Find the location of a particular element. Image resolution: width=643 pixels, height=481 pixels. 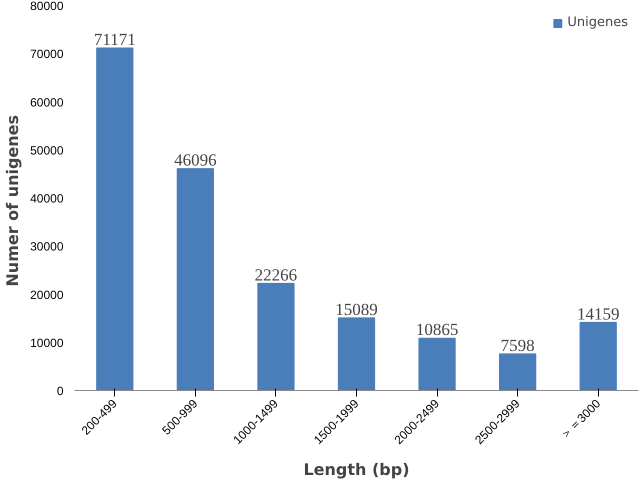

y-tick-label: 10000 is located at coordinates (47, 343).